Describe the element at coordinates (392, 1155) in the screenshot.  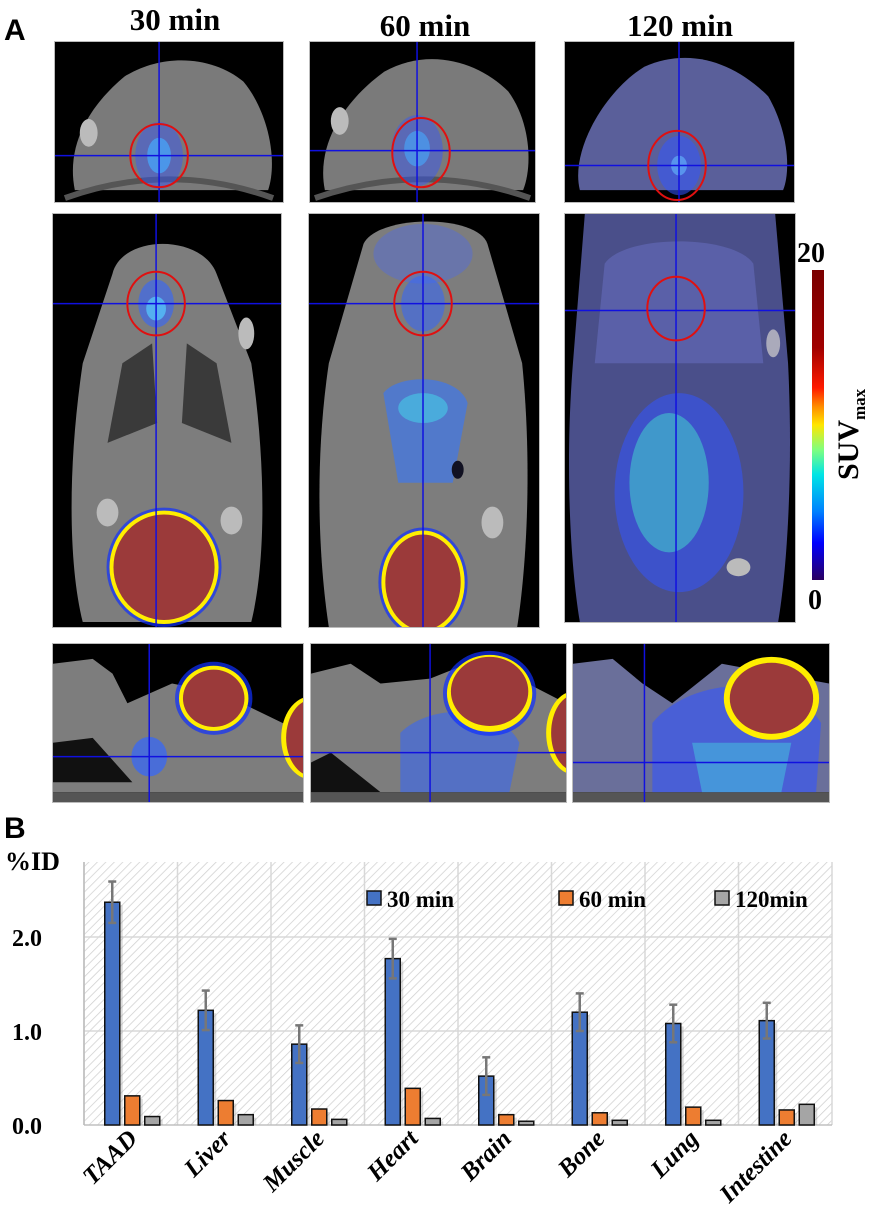
I see `x-tick-label: Heart` at that location.